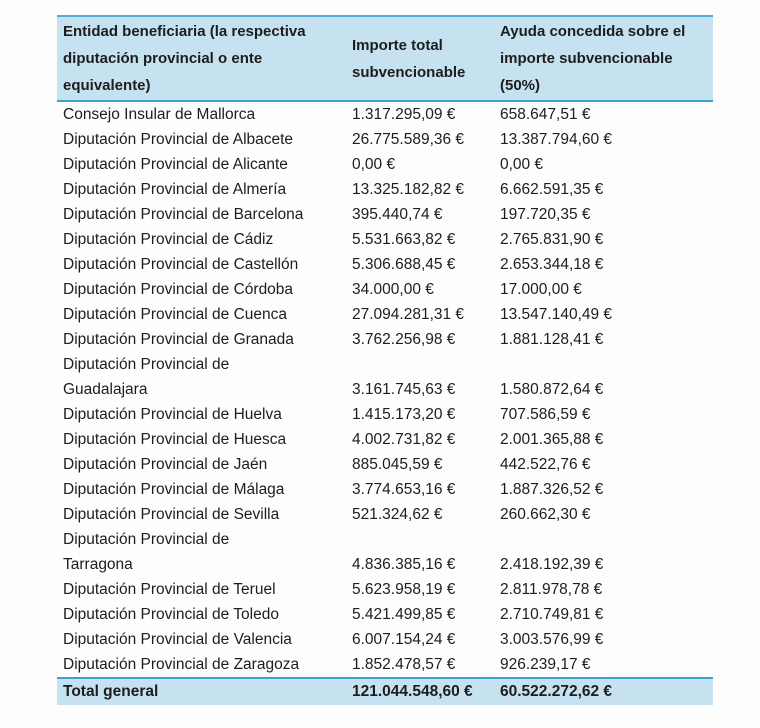 This screenshot has height=728, width=760. I want to click on ayuda-cell: 17.000,00 €, so click(541, 289).